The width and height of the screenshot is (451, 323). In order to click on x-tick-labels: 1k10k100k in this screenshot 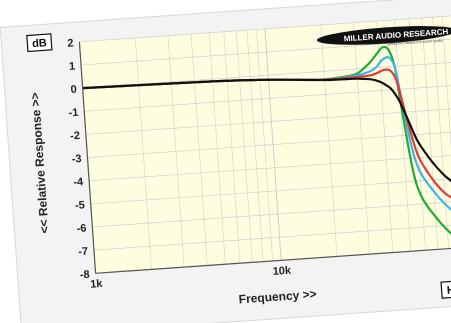, I will do `click(191, 278)`.